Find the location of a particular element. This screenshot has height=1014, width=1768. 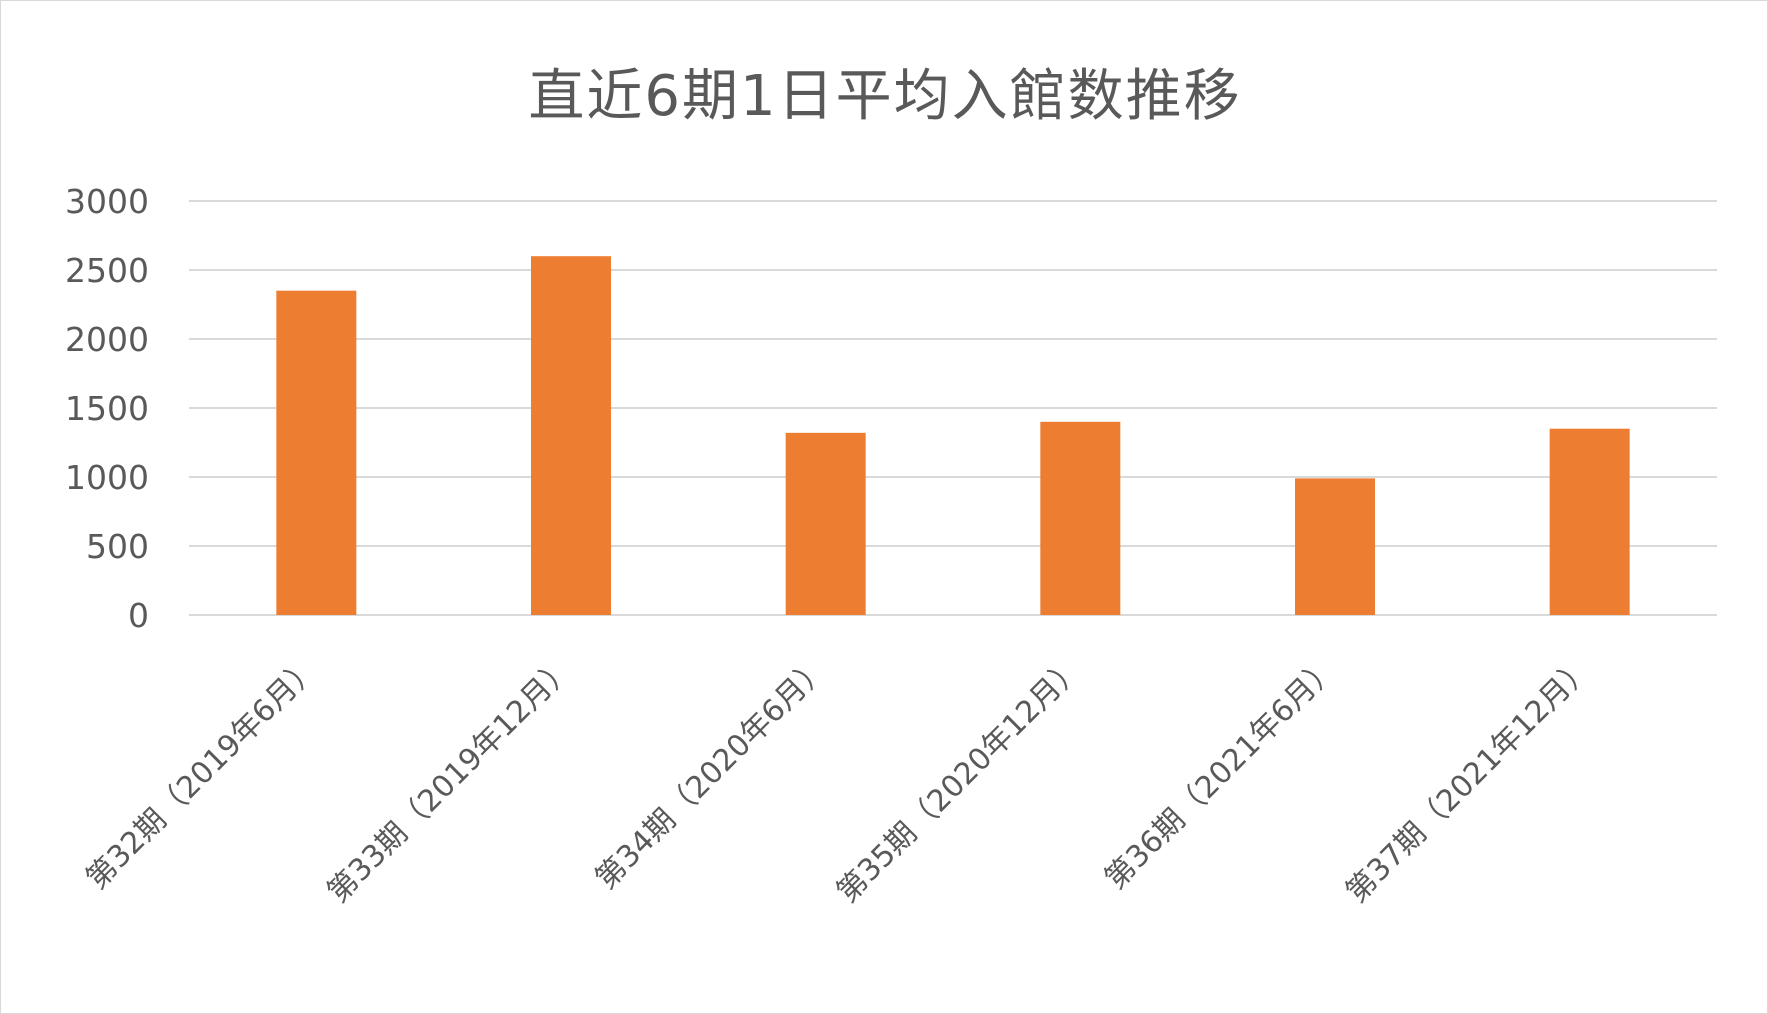

x-tick-label: 第35期（2020年12月） is located at coordinates (960, 780).